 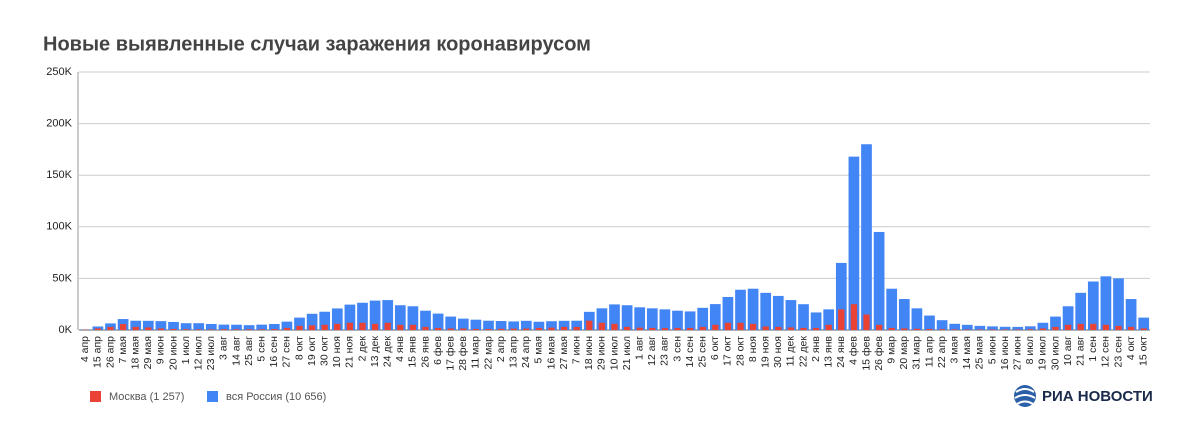 I want to click on x-tick-label: 26 апр, so click(x=110, y=352).